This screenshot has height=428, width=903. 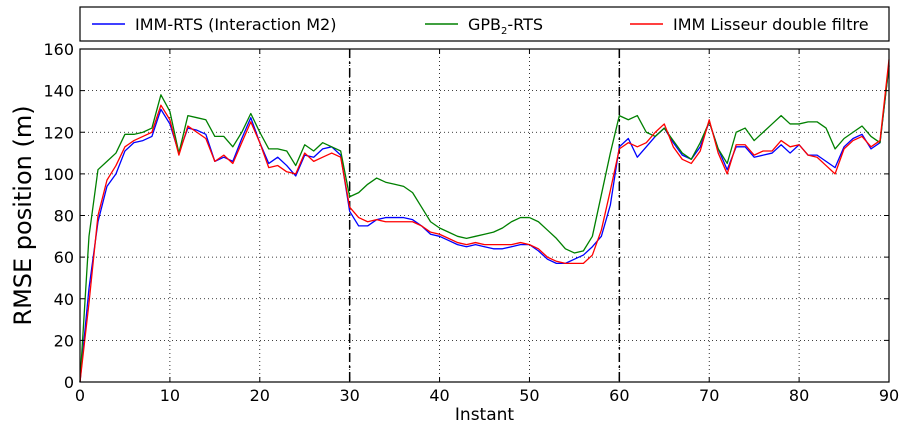 What do you see at coordinates (170, 395) in the screenshot?
I see `x-tick-label: 10` at bounding box center [170, 395].